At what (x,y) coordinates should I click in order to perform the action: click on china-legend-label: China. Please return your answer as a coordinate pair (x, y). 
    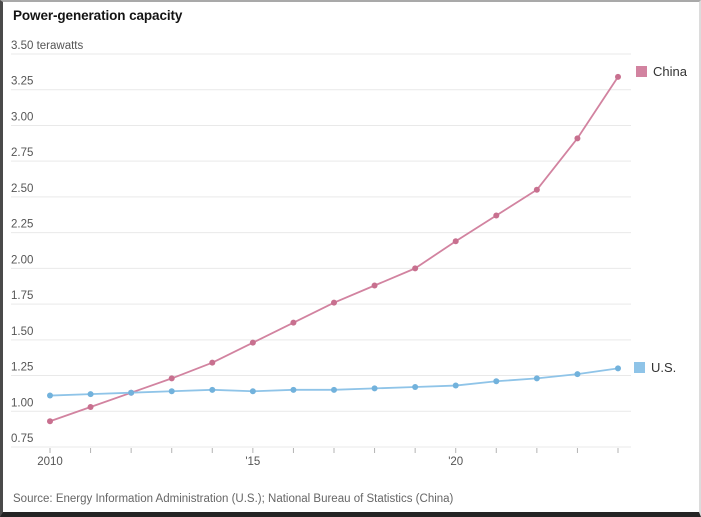
    Looking at the image, I should click on (670, 71).